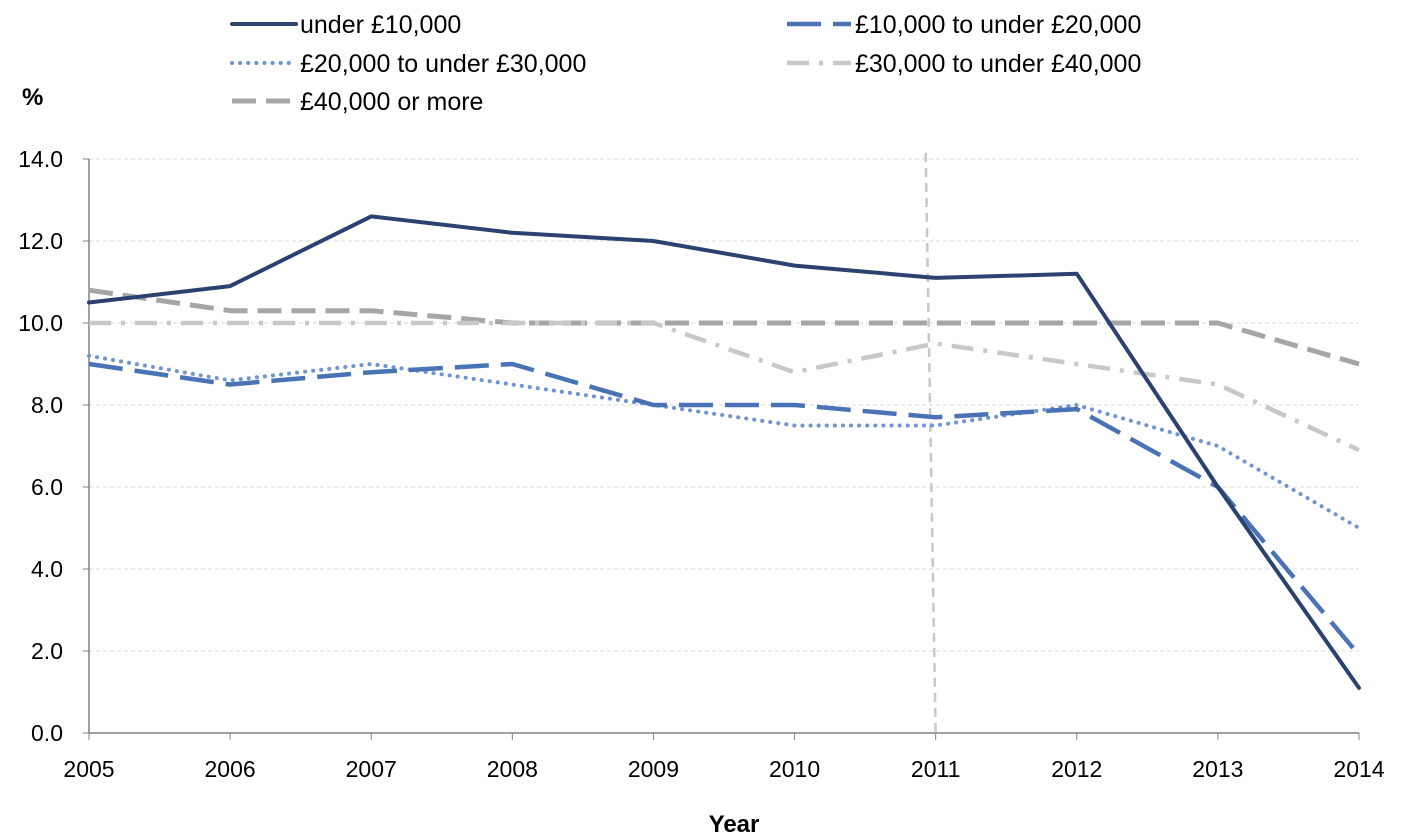 The width and height of the screenshot is (1404, 836). I want to click on legend-item: under £10,000, so click(345, 25).